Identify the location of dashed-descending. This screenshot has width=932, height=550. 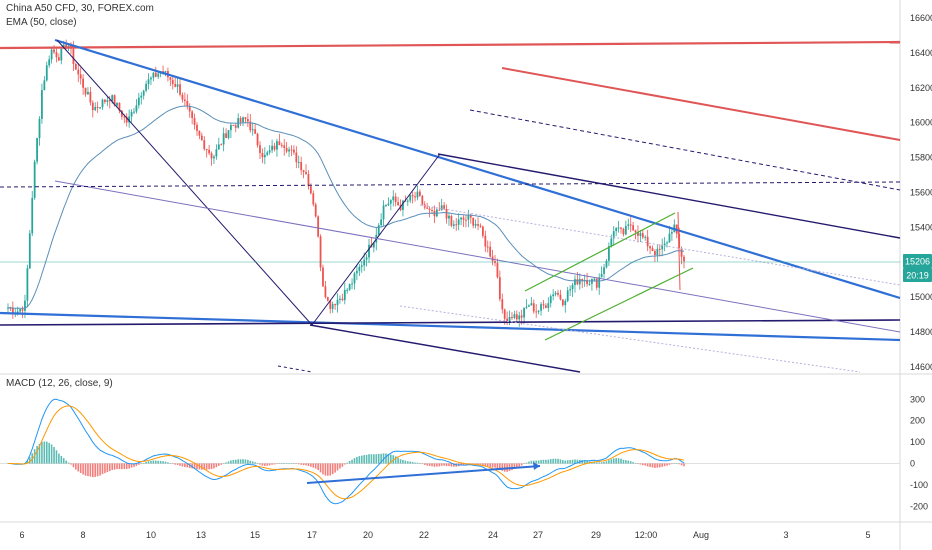
(685, 150).